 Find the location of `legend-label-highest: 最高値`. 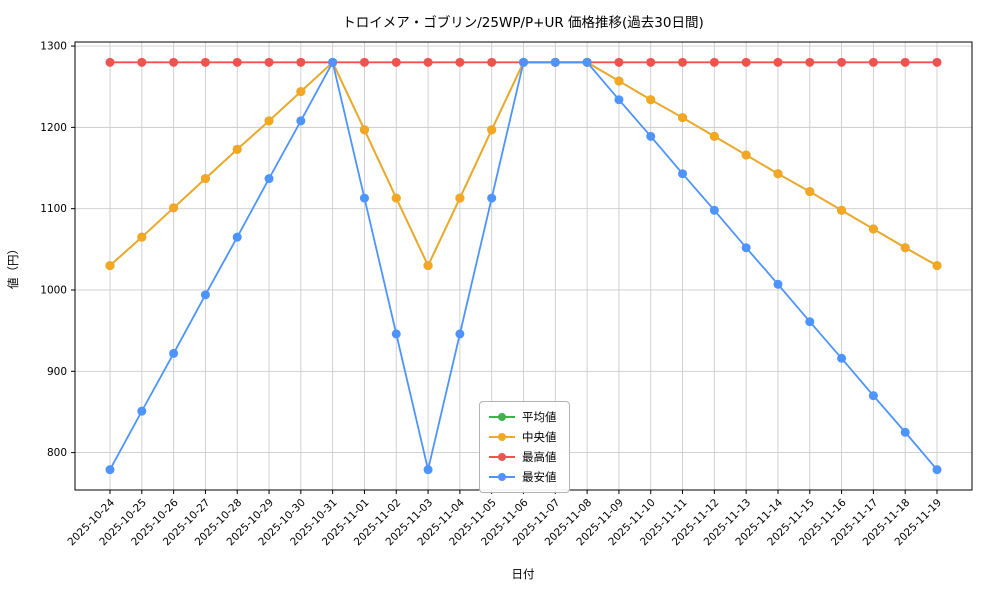

legend-label-highest: 最高値 is located at coordinates (539, 457).